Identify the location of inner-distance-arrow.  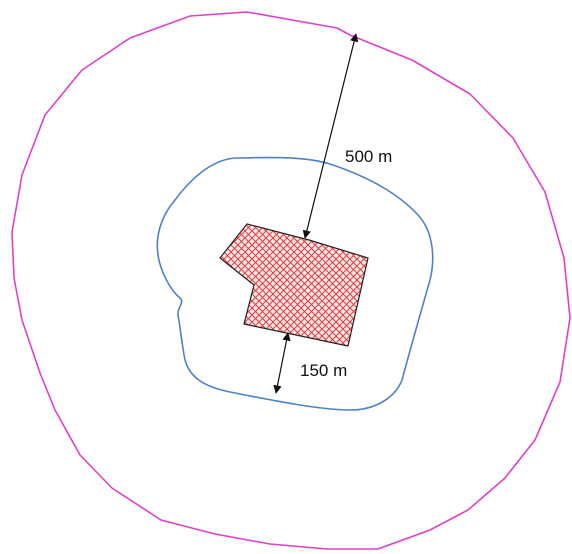
(282, 363).